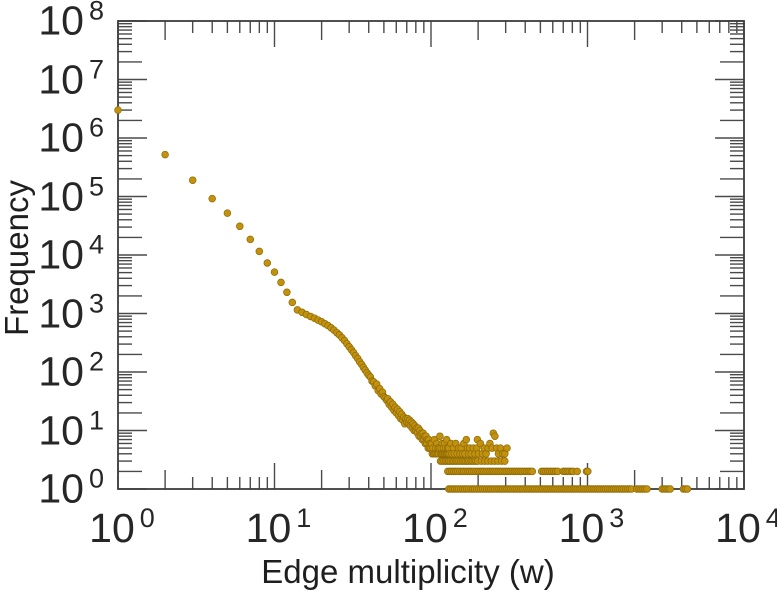 The width and height of the screenshot is (777, 600). What do you see at coordinates (408, 571) in the screenshot?
I see `x-axis-title: Edge multiplicity (w)` at bounding box center [408, 571].